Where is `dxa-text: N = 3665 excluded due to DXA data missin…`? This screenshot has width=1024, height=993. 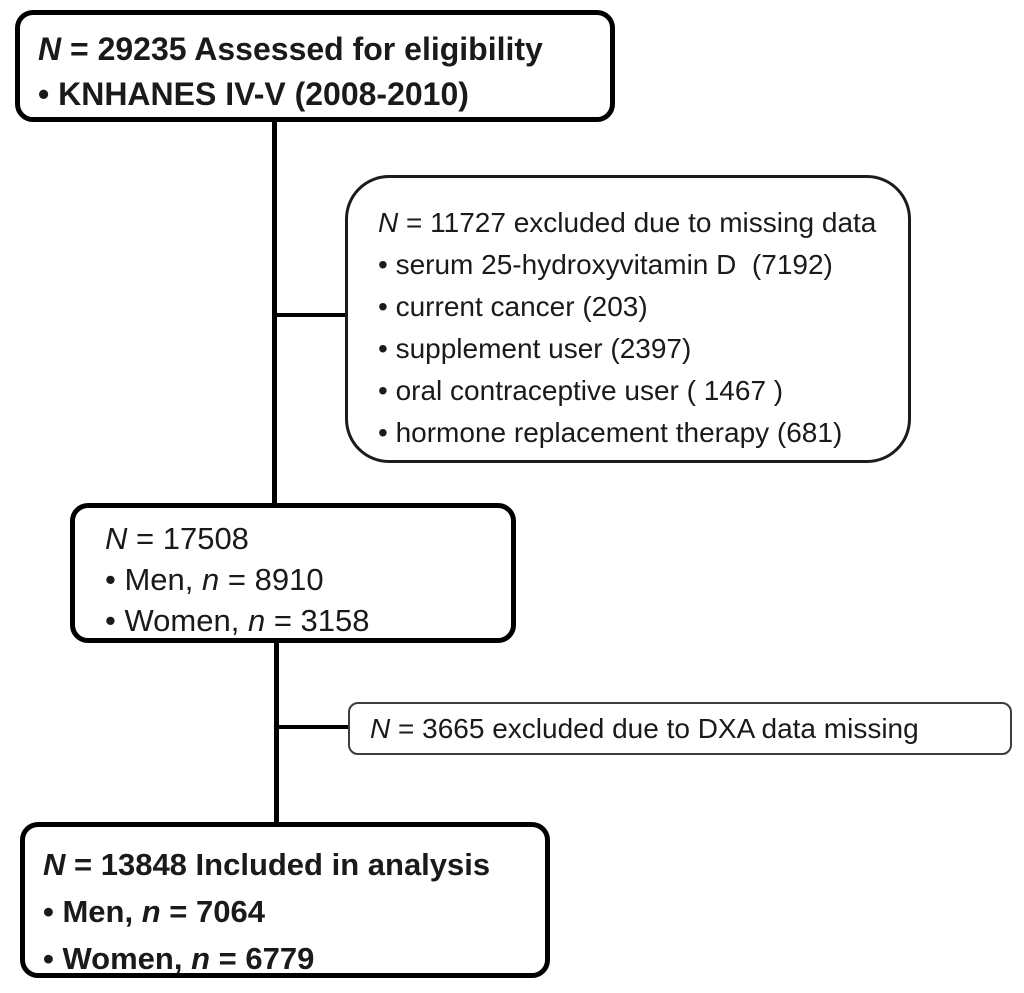 dxa-text: N = 3665 excluded due to DXA data missin… is located at coordinates (644, 728).